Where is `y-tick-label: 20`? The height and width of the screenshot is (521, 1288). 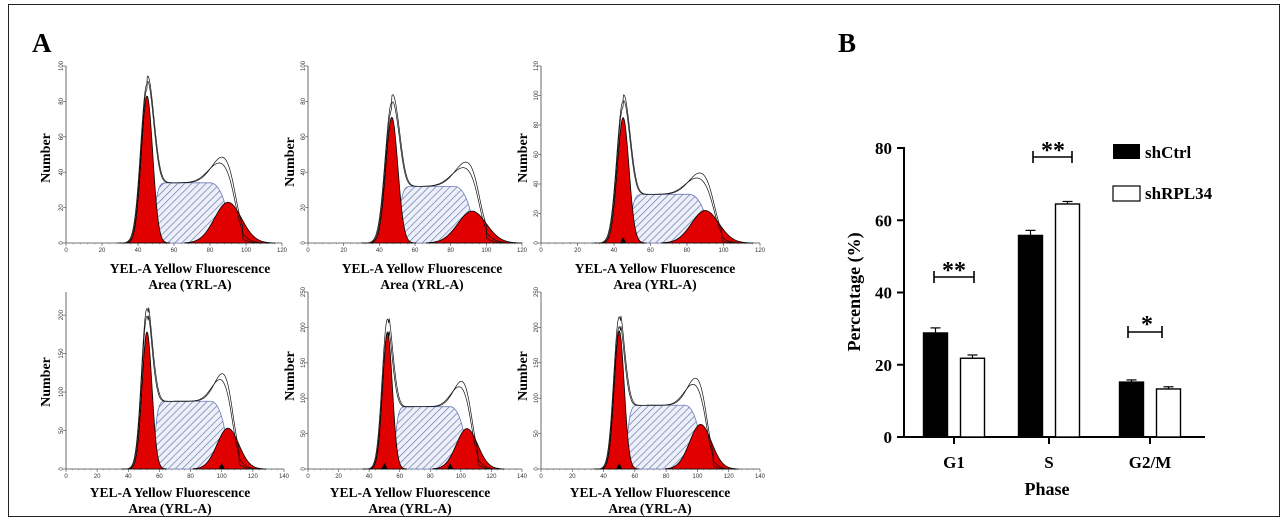 y-tick-label: 20 is located at coordinates (537, 213).